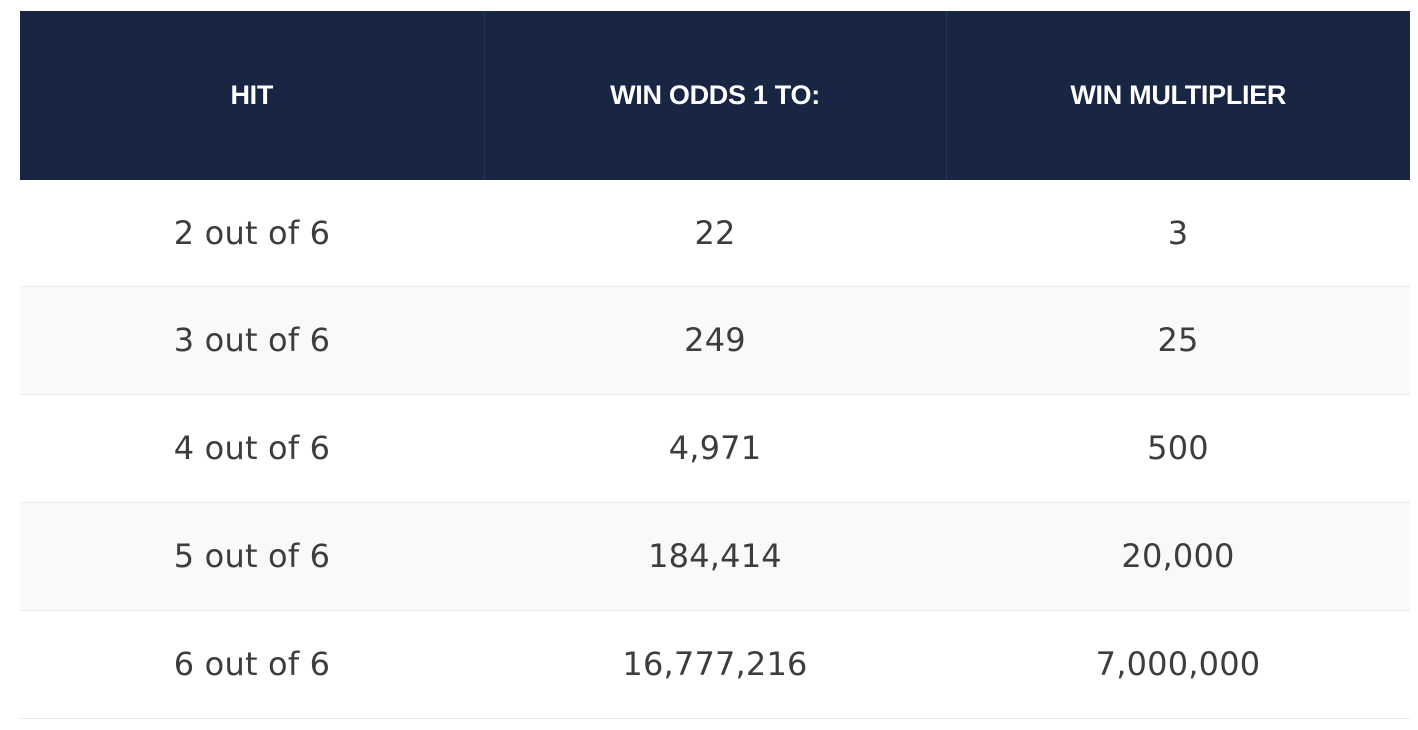 This screenshot has height=730, width=1418. Describe the element at coordinates (252, 95) in the screenshot. I see `column-header-hit: HIT` at that location.